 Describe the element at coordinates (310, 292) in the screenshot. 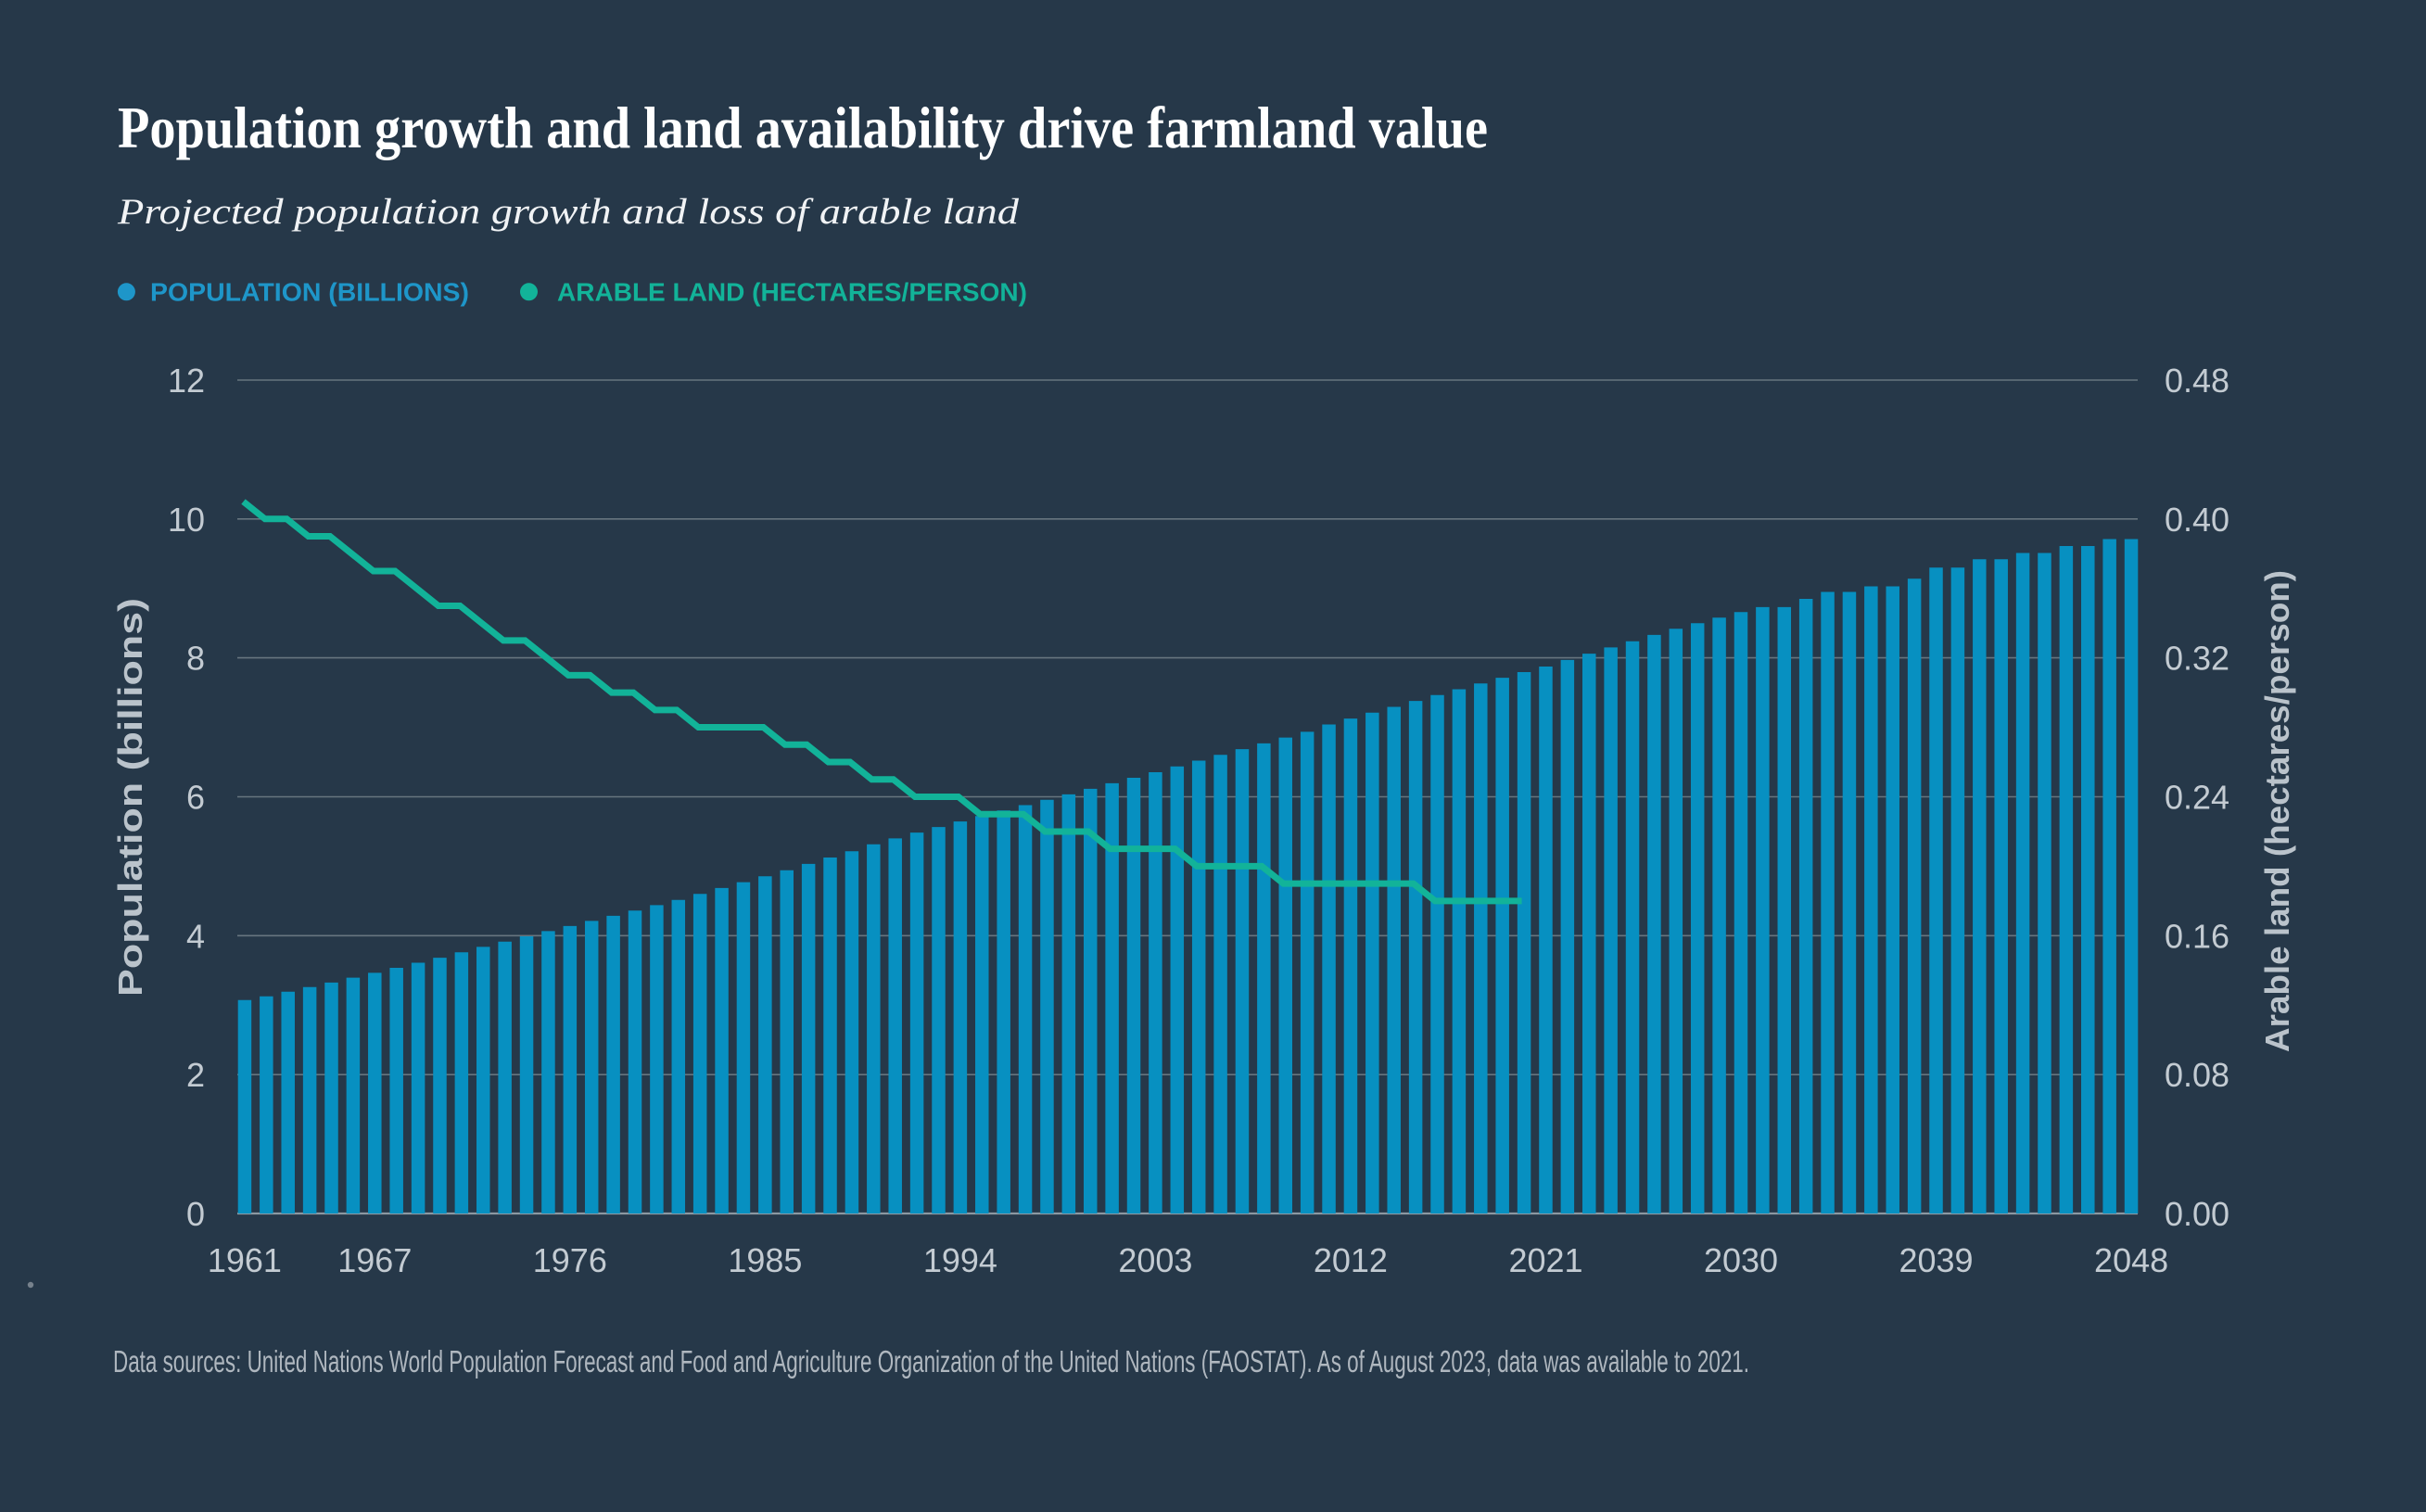

I see `svg-text: POPULATION (BILLIONS)` at that location.